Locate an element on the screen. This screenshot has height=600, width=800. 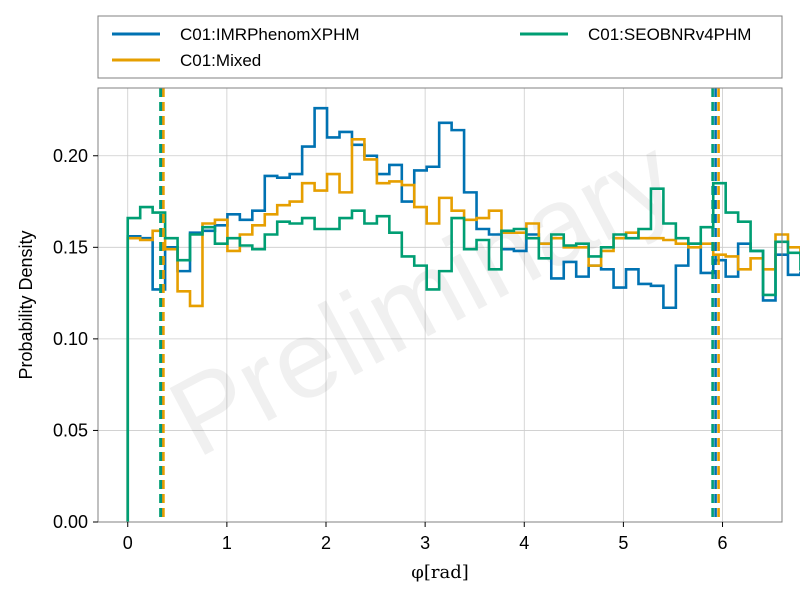
x-axis-label: φ[rad] is located at coordinates (440, 572).